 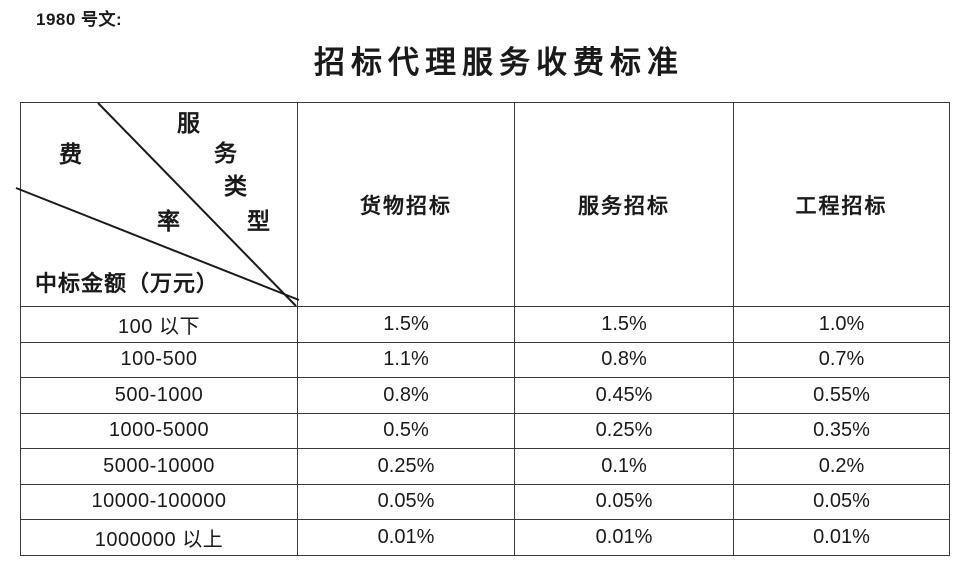 I want to click on table-row: 1000-5000 0.5% 0.25% 0.35%, so click(x=485, y=430).